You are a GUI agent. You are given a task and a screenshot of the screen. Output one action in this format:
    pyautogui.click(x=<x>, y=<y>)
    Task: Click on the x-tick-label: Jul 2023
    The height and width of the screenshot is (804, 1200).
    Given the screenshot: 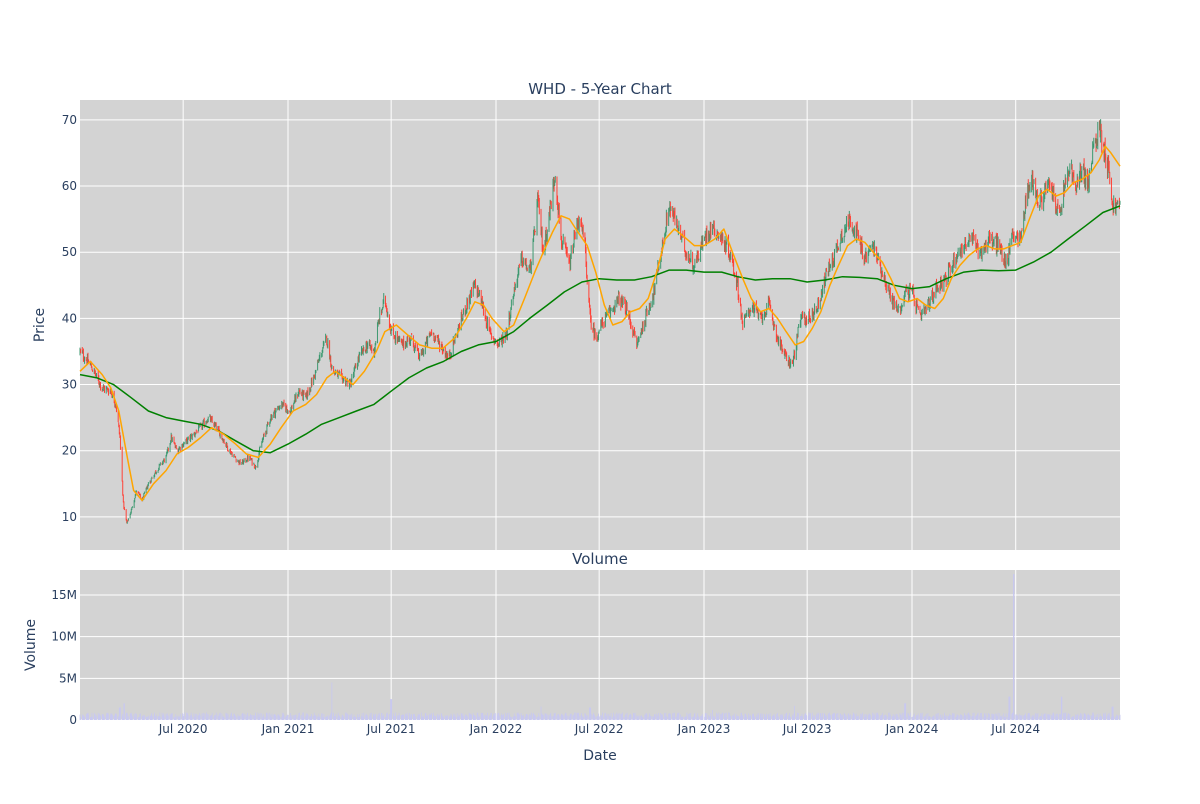 What is the action you would take?
    pyautogui.click(x=807, y=729)
    